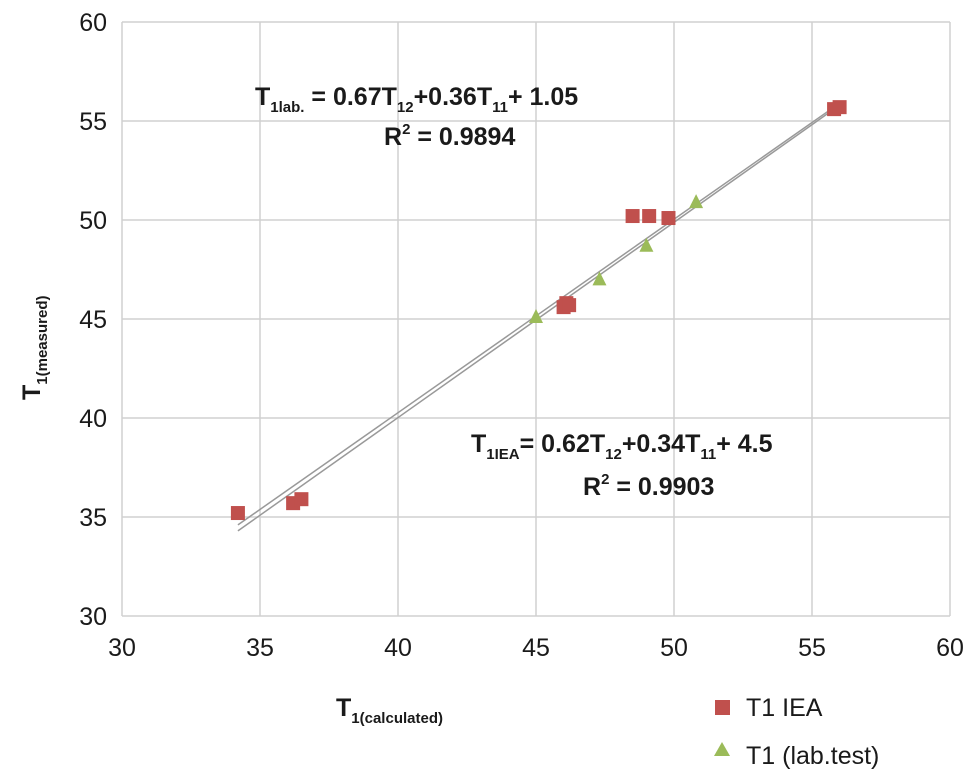 The image size is (973, 778). What do you see at coordinates (93, 518) in the screenshot?
I see `y-tick-label: 35` at bounding box center [93, 518].